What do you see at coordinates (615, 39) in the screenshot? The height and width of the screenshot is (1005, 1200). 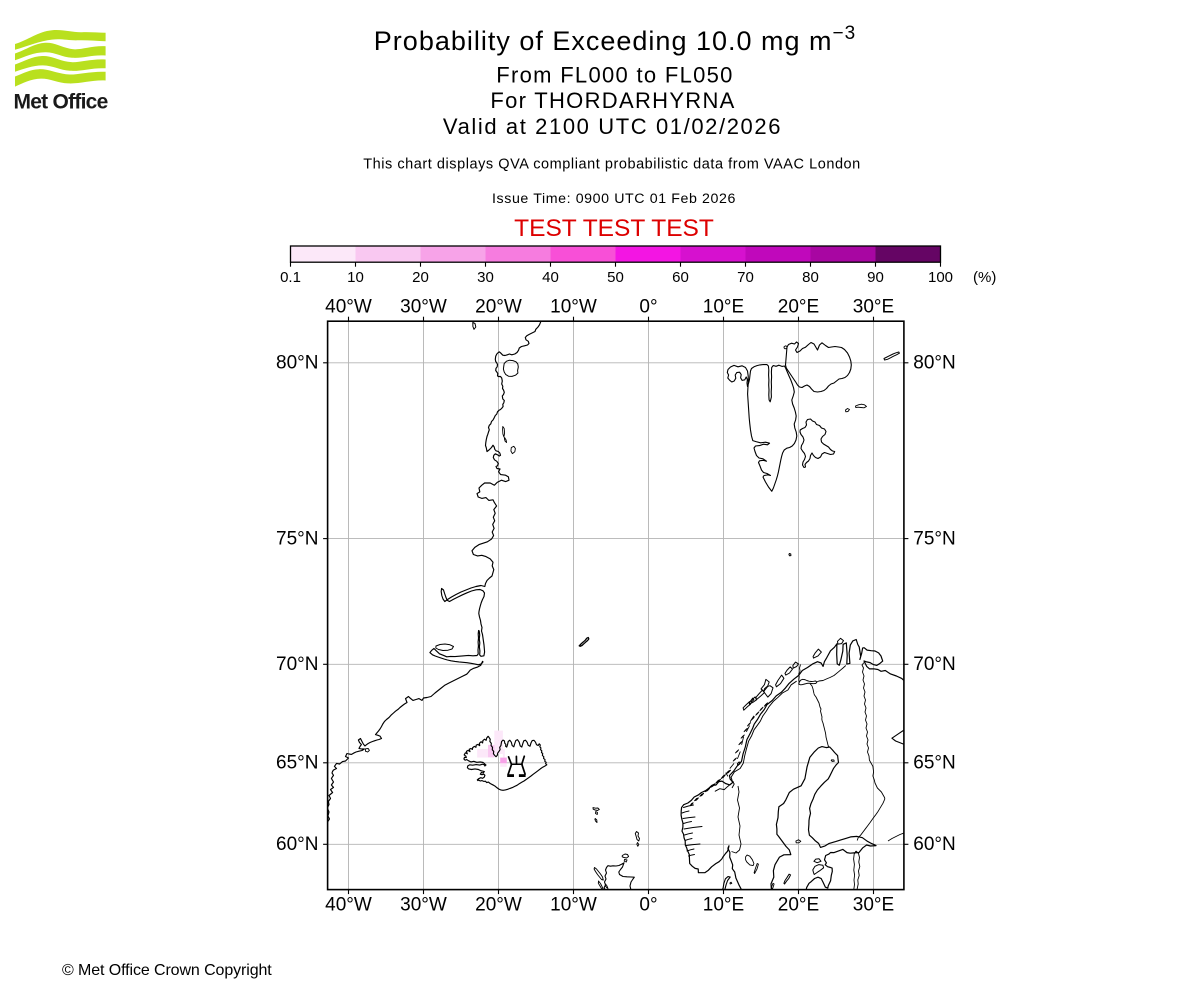 I see `svg-text:Probability of Exceeding 10.0: Probability of Exceeding 10.0 mg m−3` at bounding box center [615, 39].